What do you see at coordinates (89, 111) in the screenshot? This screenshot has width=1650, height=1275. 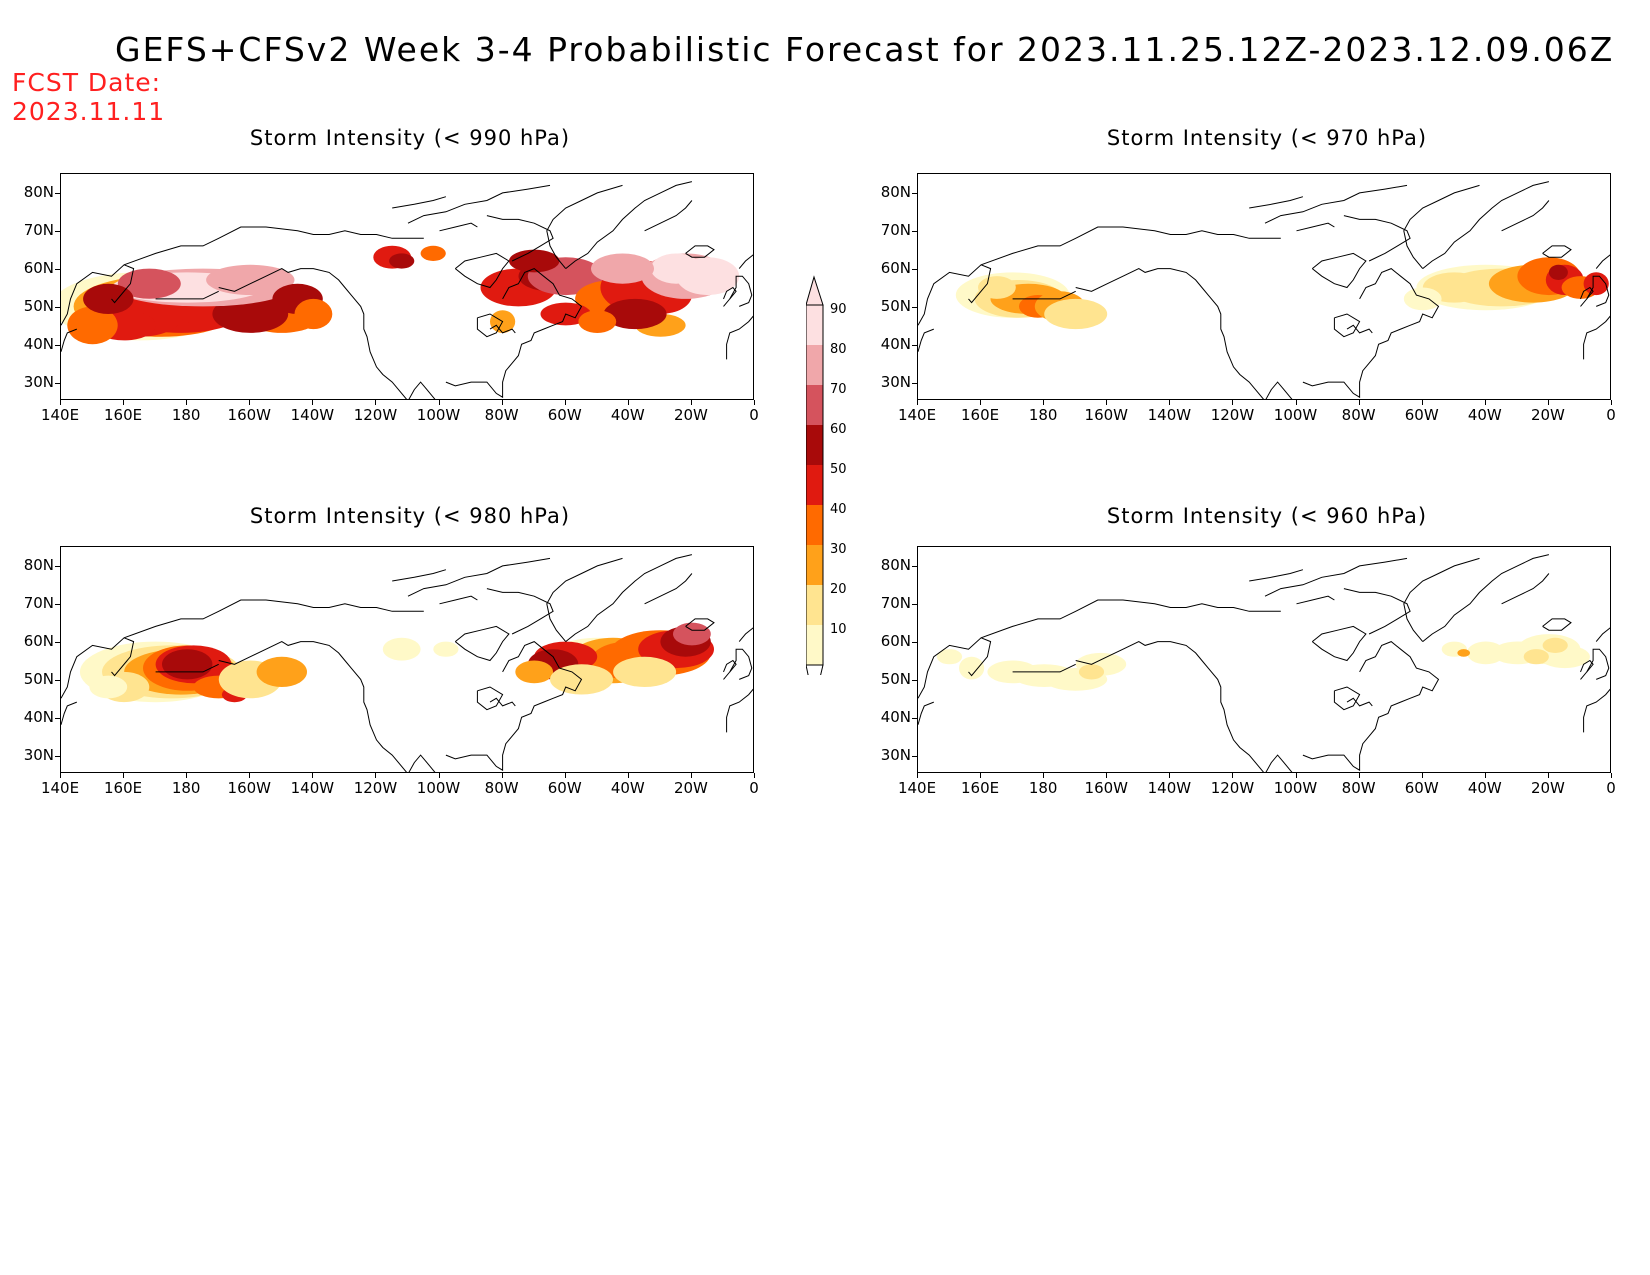 I see `forecast-date-value: 2023.11.11` at bounding box center [89, 111].